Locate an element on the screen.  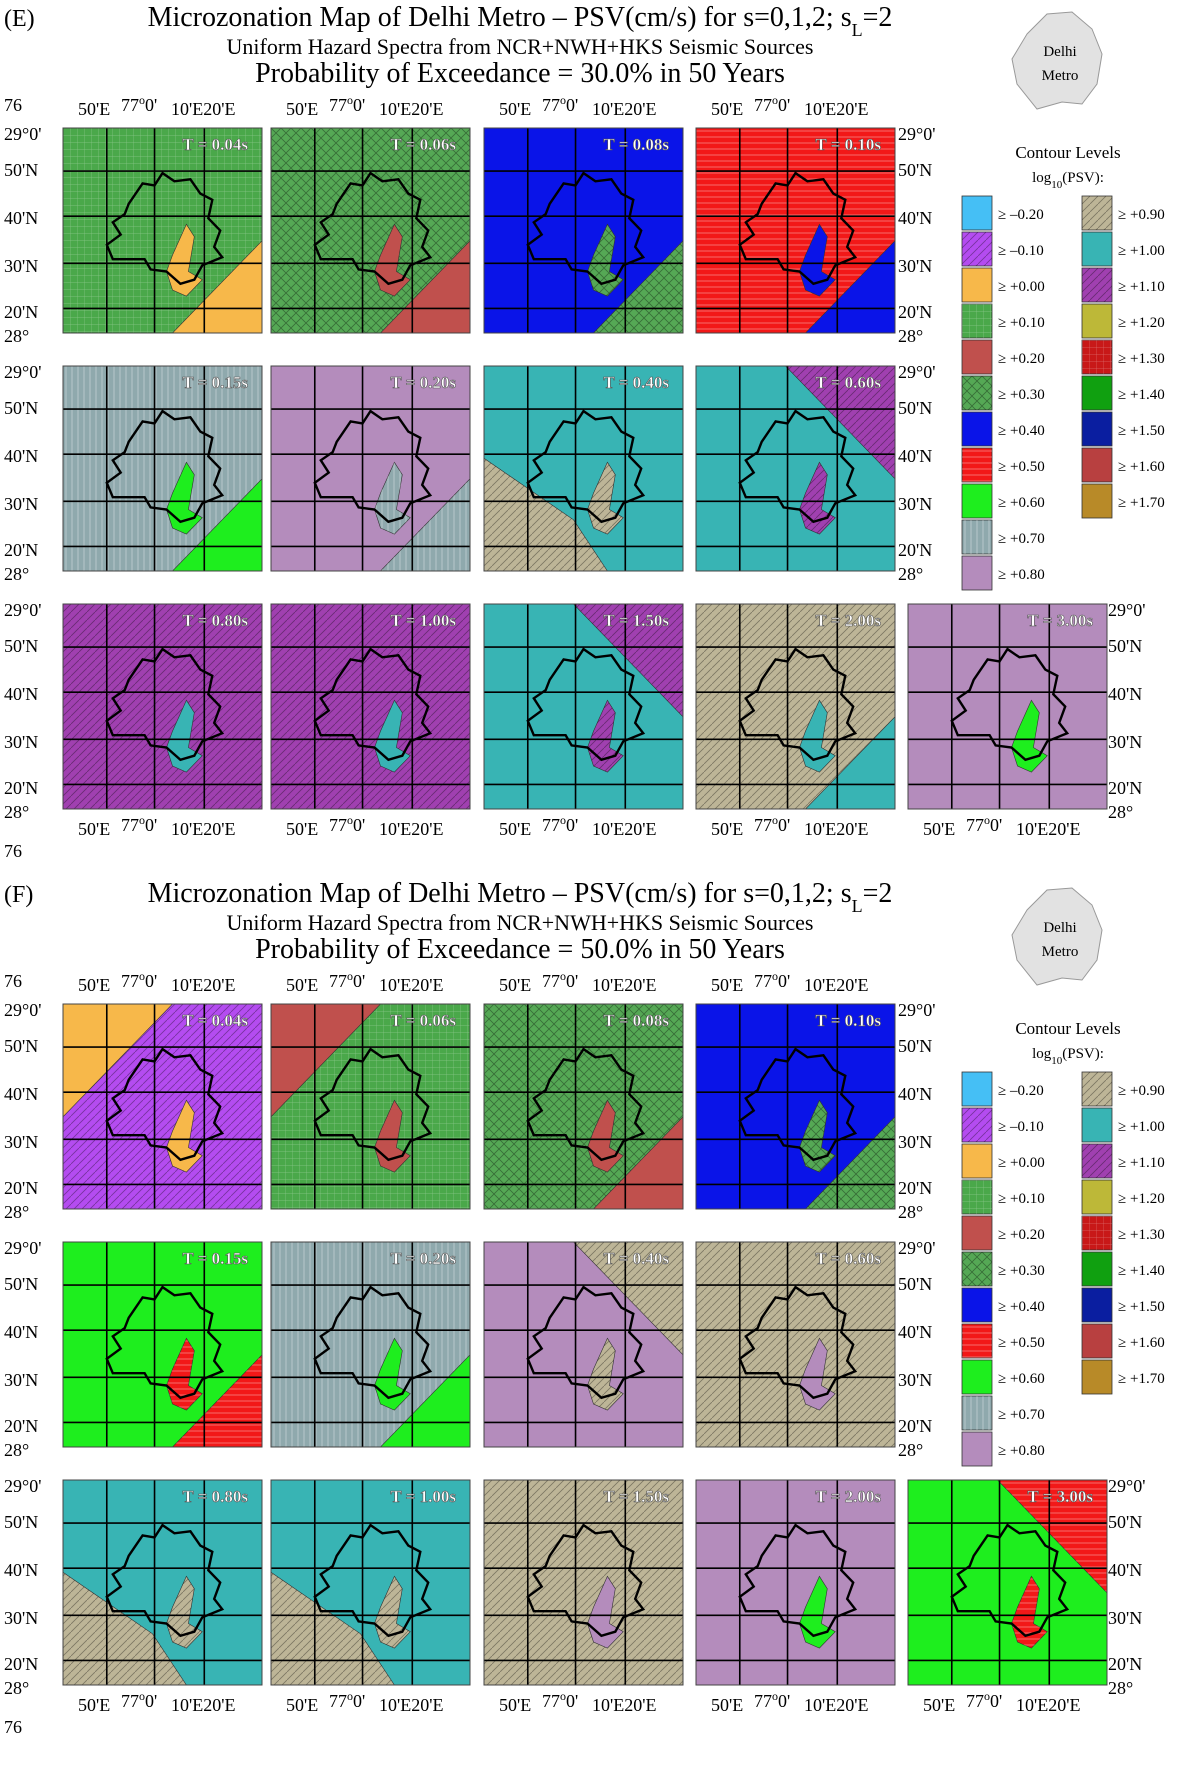
legend-swatch-group: ≥ +1.70 is located at coordinates (1123, 501).